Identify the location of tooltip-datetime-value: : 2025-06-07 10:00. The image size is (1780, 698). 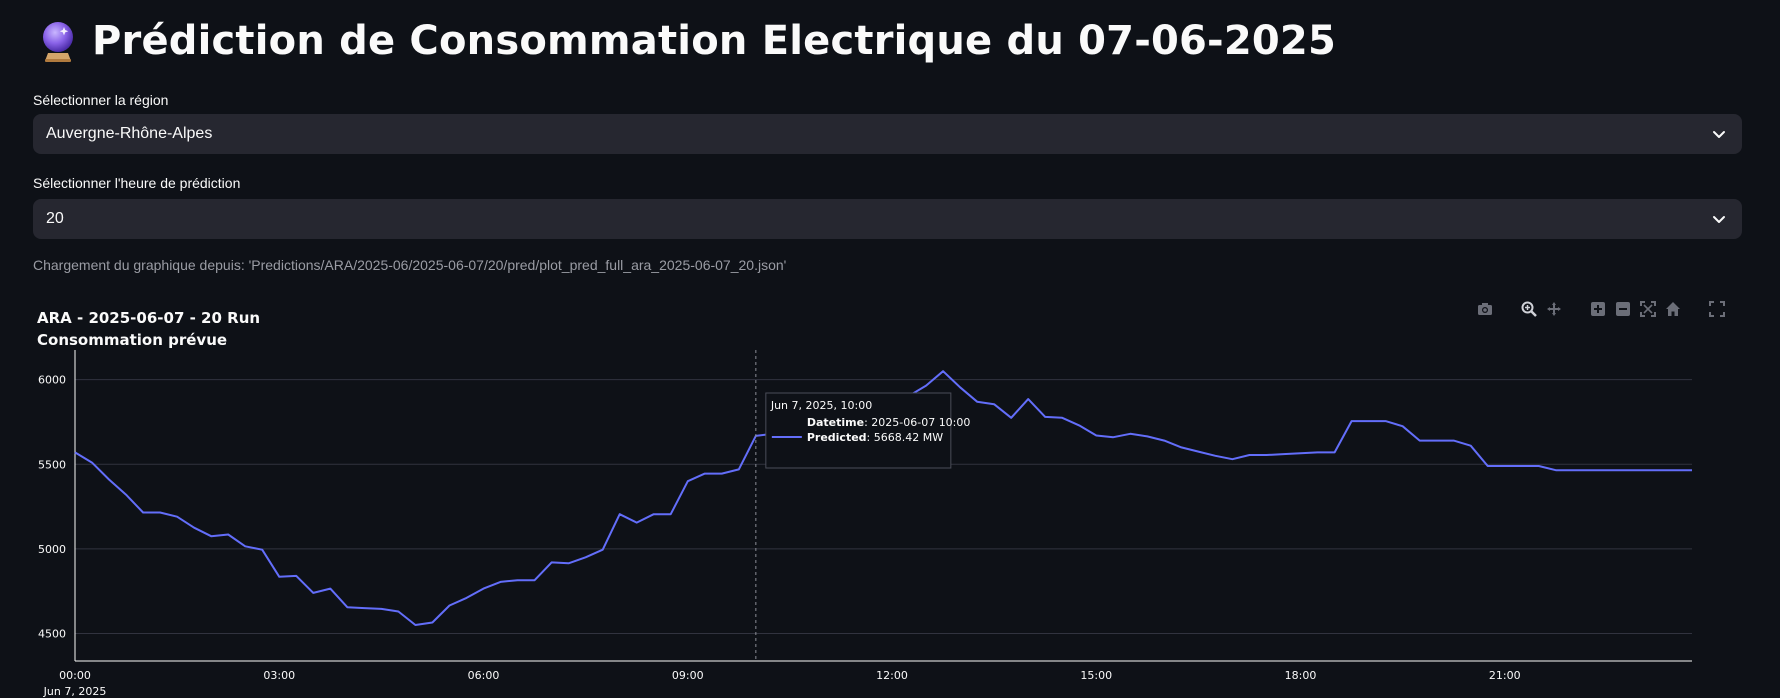
(917, 422).